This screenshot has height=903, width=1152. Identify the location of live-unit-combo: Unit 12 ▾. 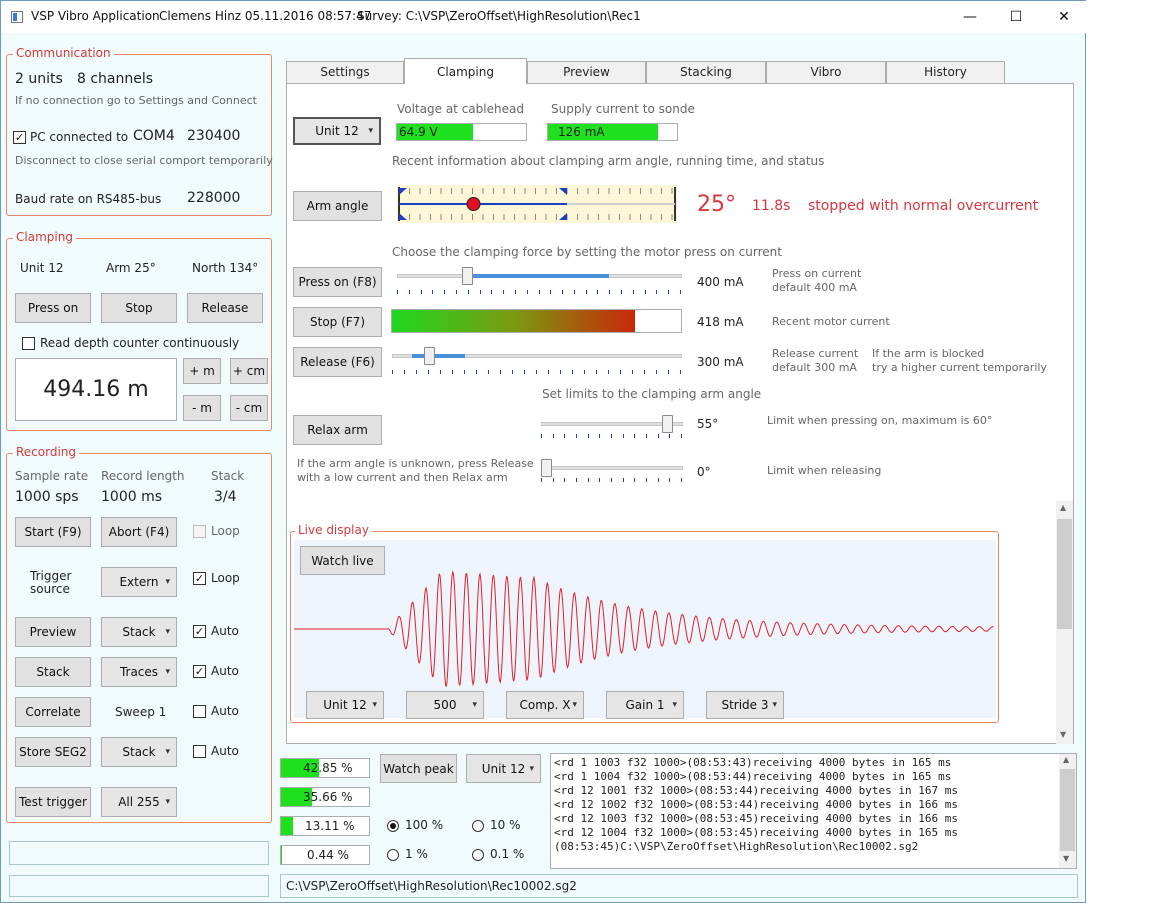
(345, 705).